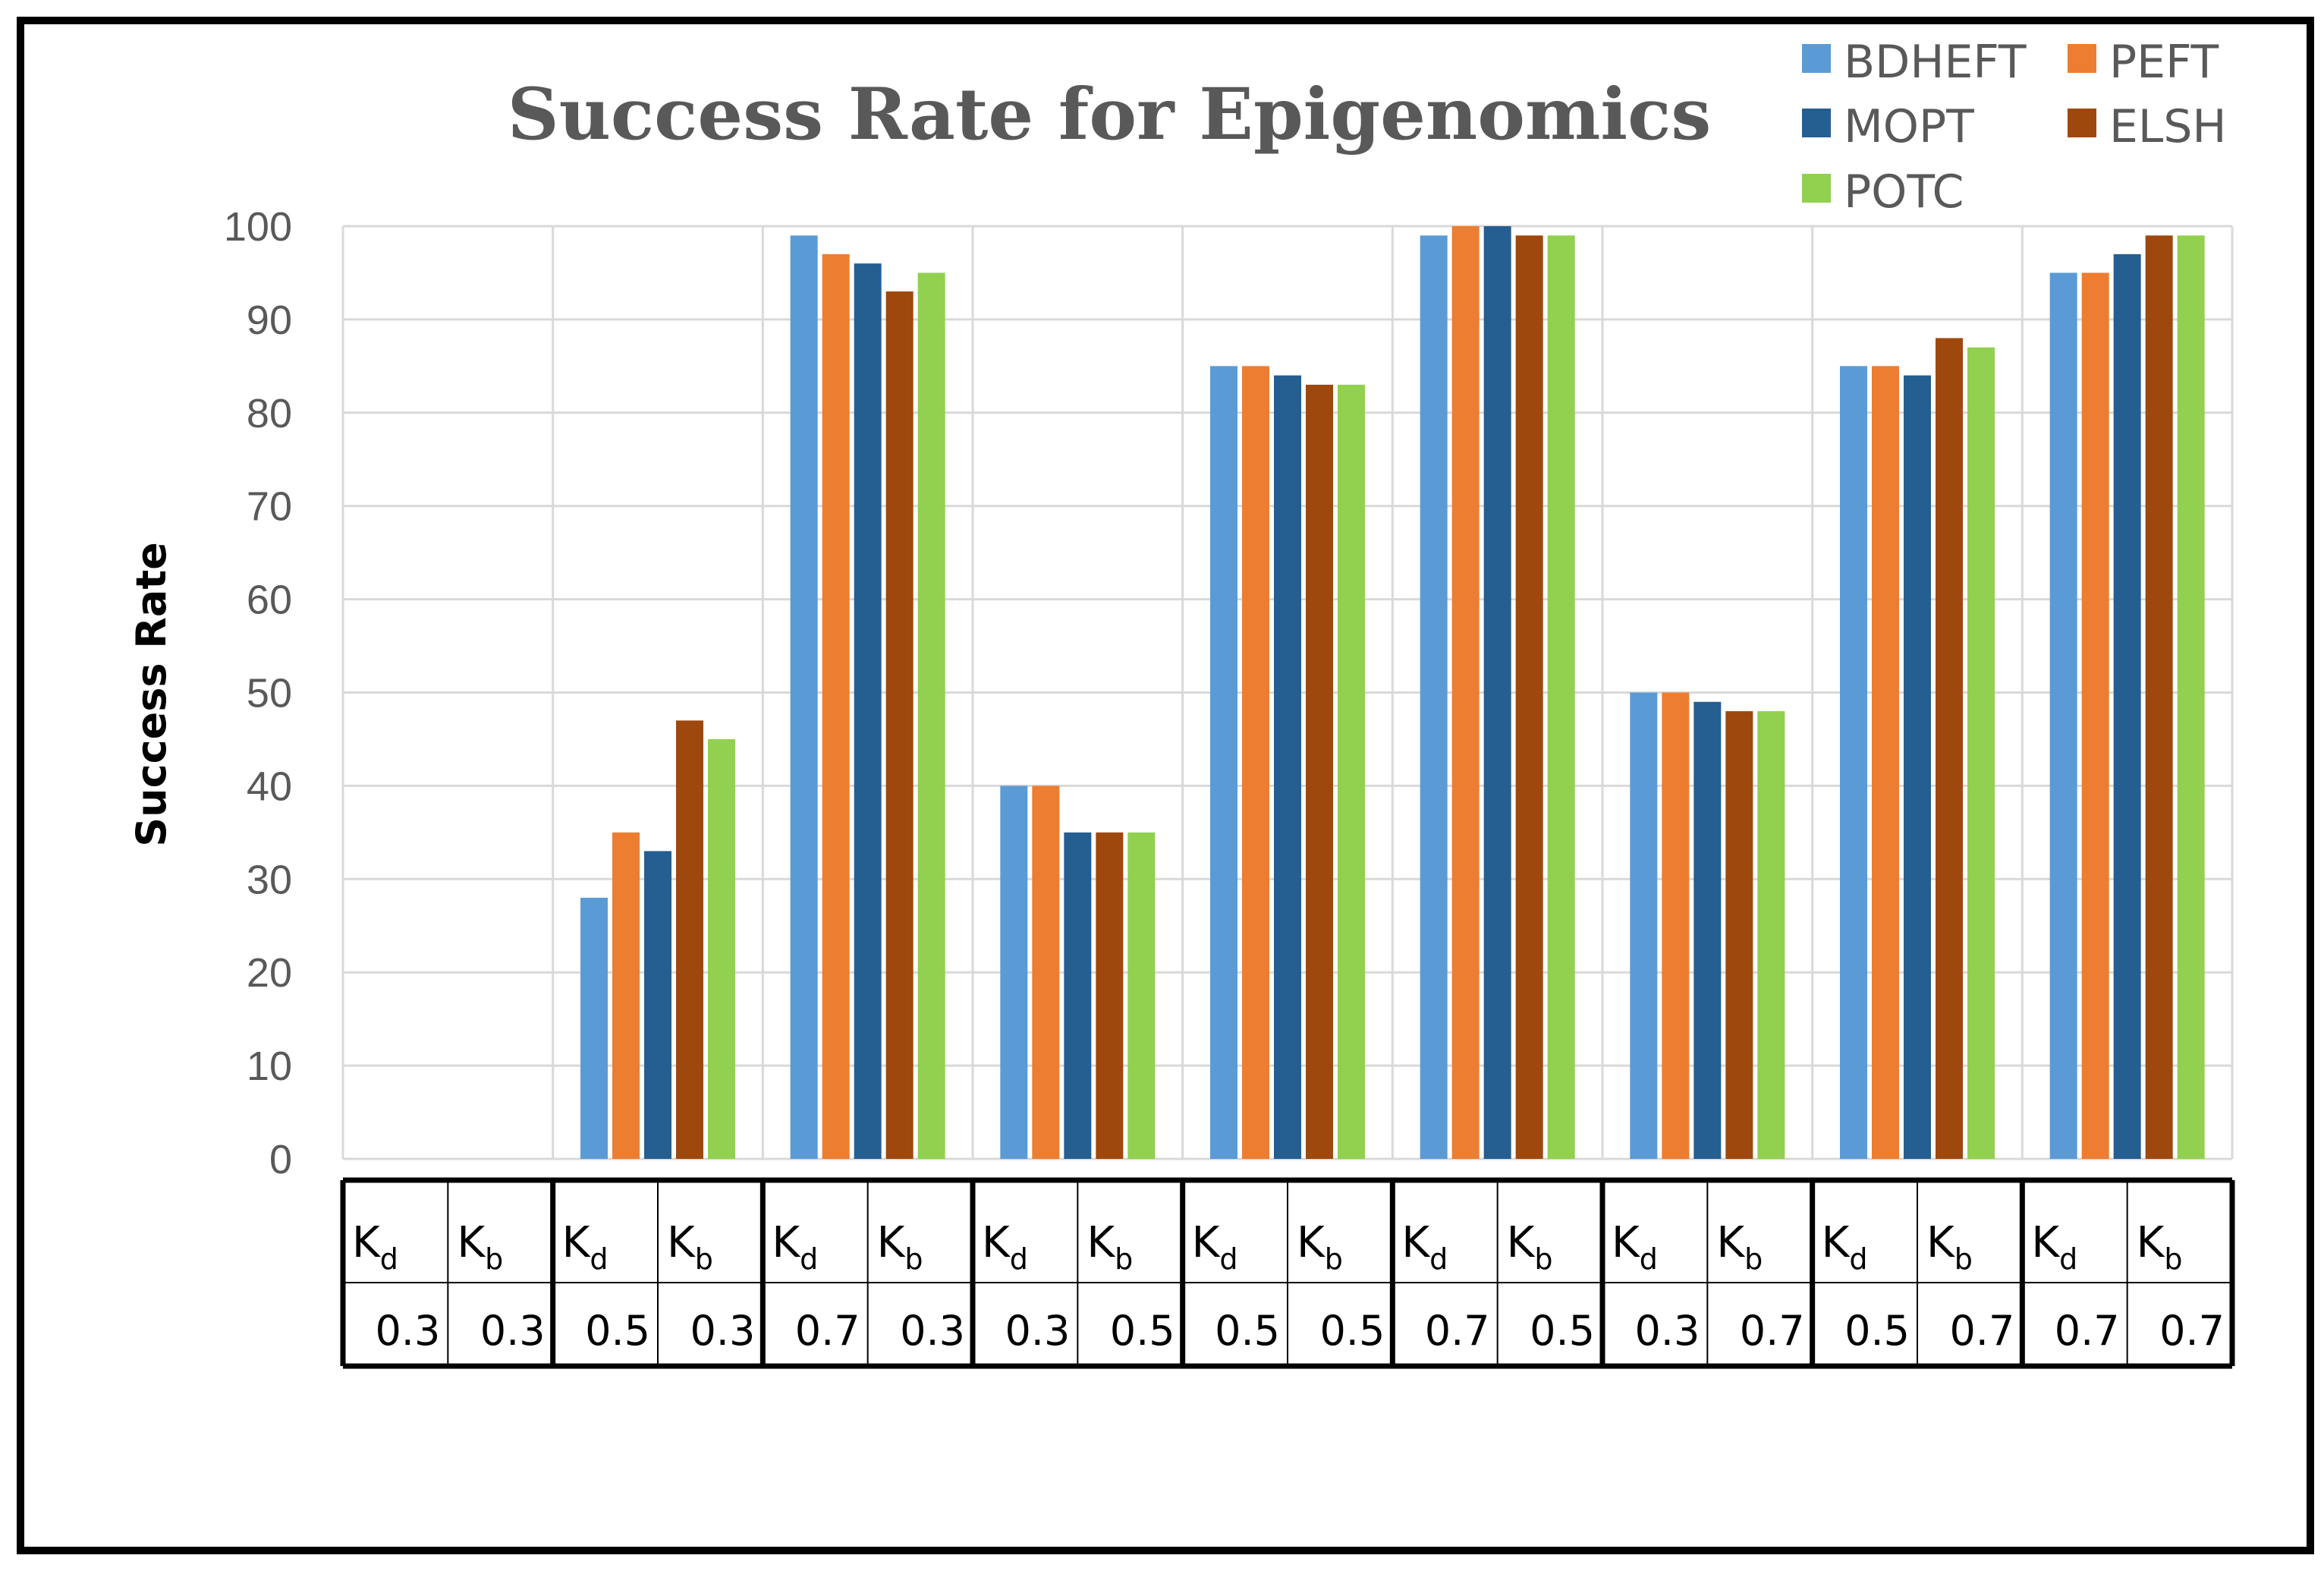 This screenshot has height=1571, width=2324. I want to click on legend: BDHEFT PEFT MOPT ELSH POTC, so click(2014, 127).